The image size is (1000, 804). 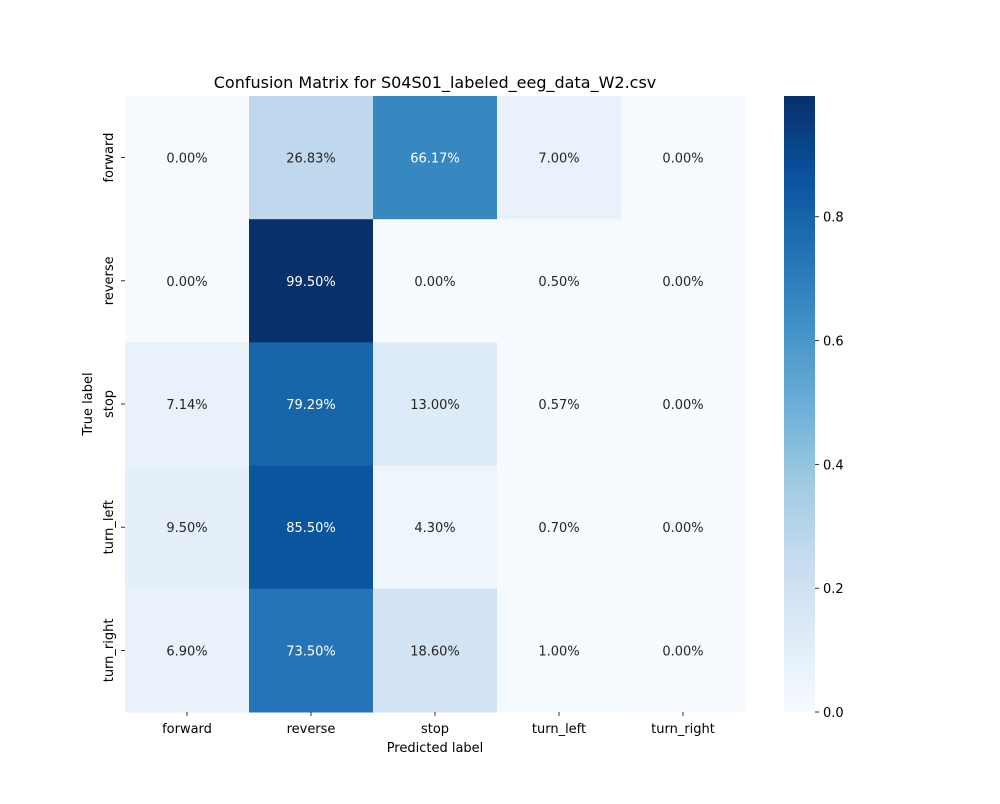 What do you see at coordinates (109, 280) in the screenshot?
I see `y-tick-label: reverse` at bounding box center [109, 280].